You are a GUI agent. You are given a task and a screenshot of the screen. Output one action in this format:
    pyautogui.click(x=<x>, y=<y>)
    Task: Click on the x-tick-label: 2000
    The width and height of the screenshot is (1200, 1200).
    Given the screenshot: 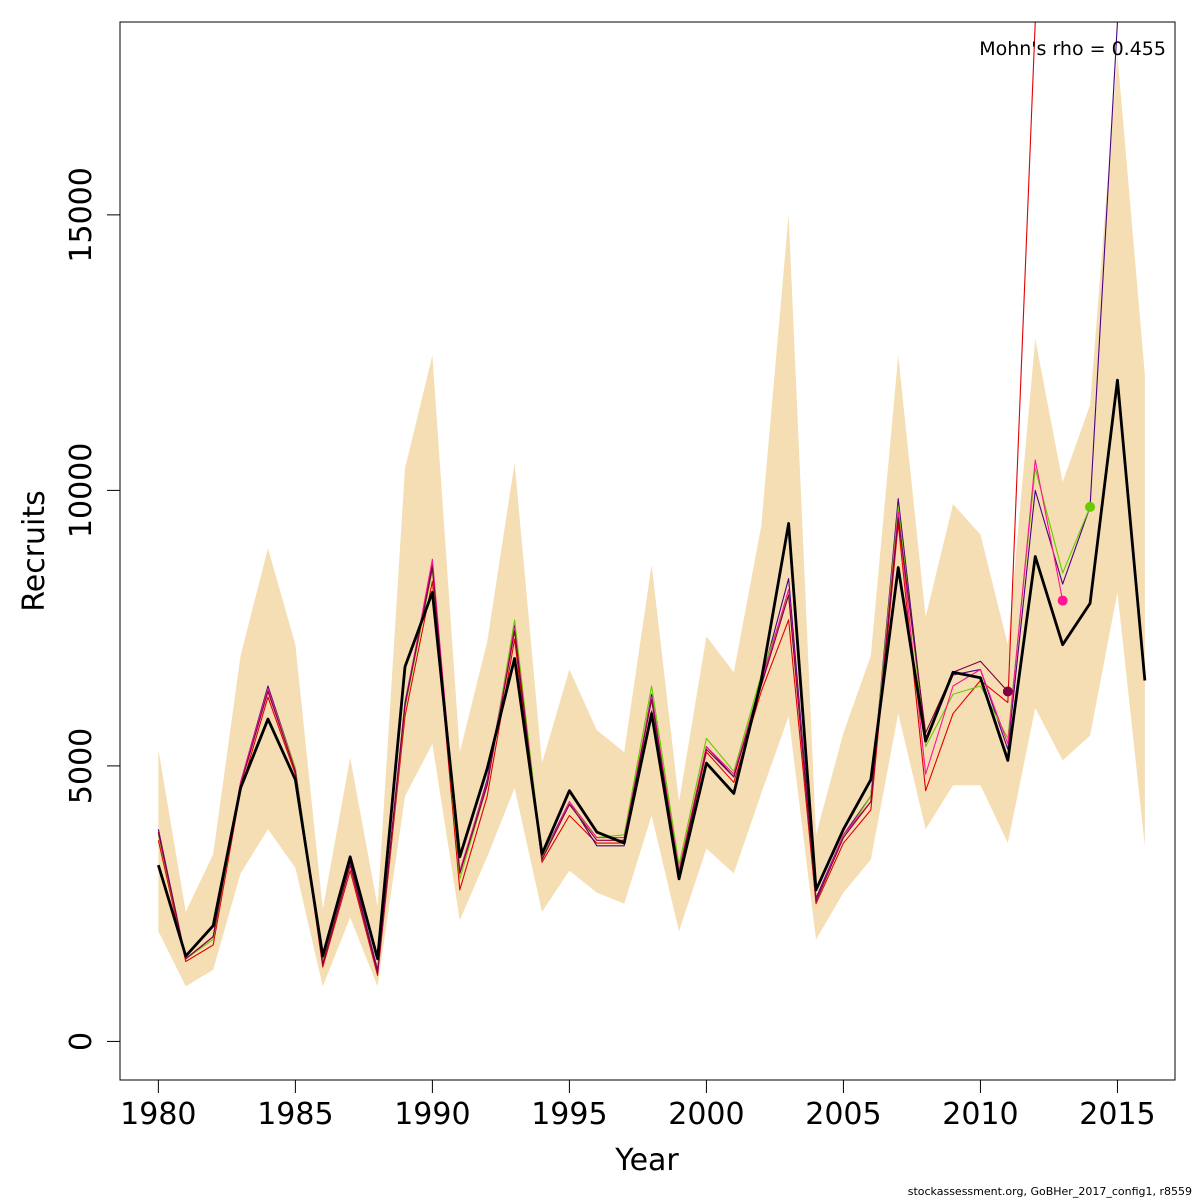 What is the action you would take?
    pyautogui.click(x=706, y=1114)
    